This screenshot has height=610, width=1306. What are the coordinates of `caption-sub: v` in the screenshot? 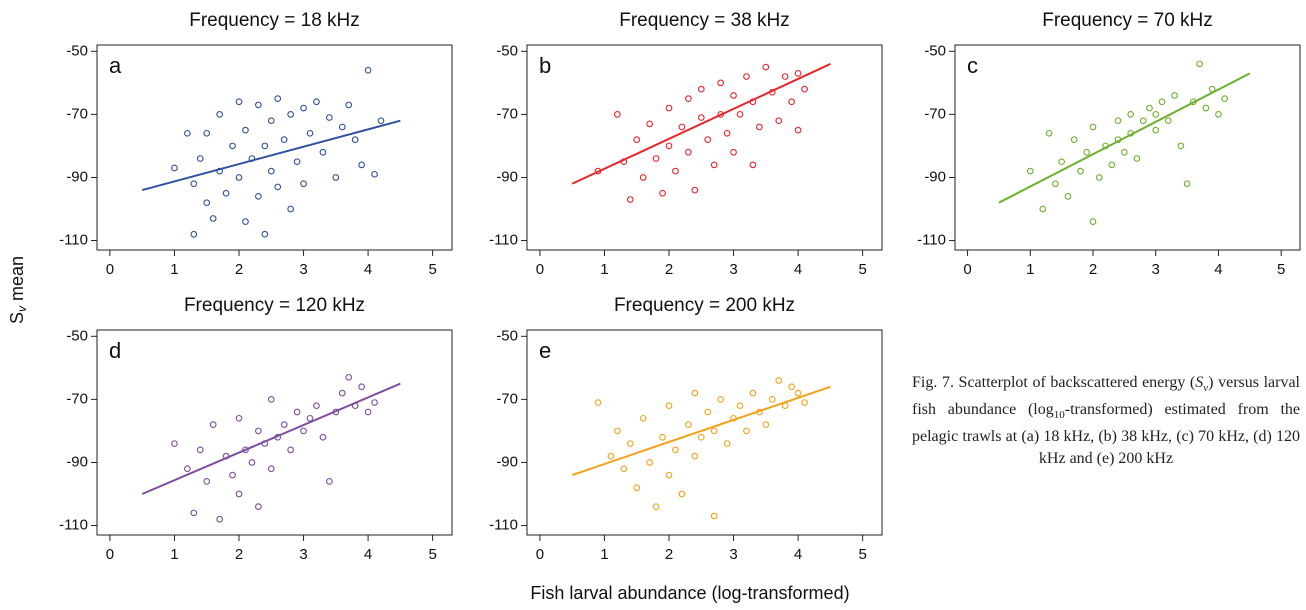 It's located at (1206, 388).